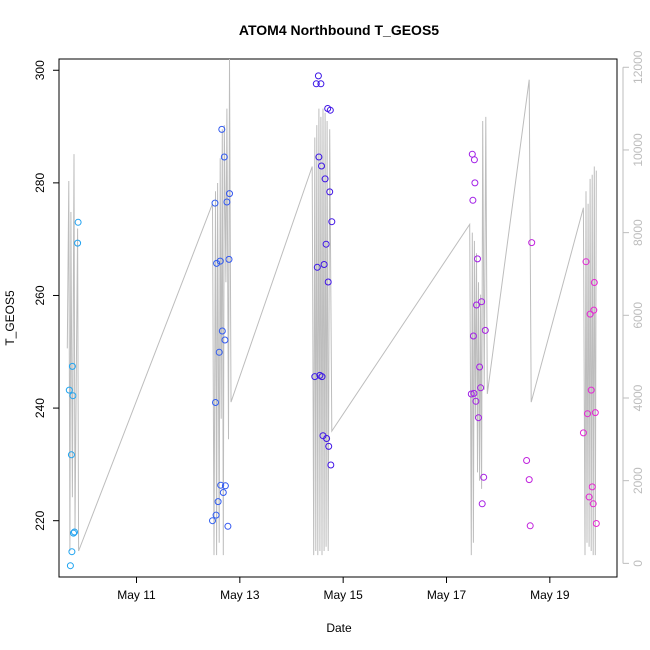 This screenshot has height=650, width=650. Describe the element at coordinates (10, 318) in the screenshot. I see `y-axis-label: T_GEOS5` at that location.